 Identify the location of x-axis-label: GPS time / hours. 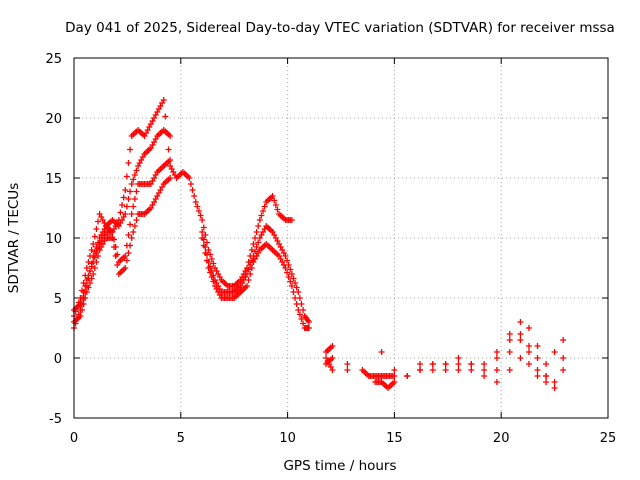
(339, 466).